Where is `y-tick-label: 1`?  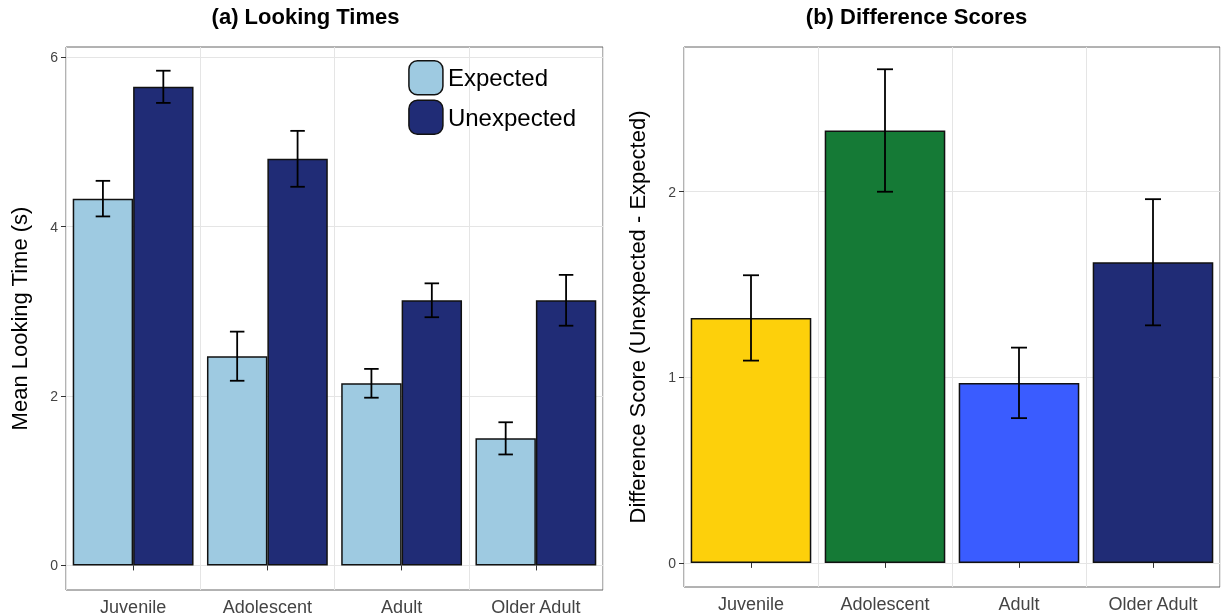 y-tick-label: 1 is located at coordinates (672, 377).